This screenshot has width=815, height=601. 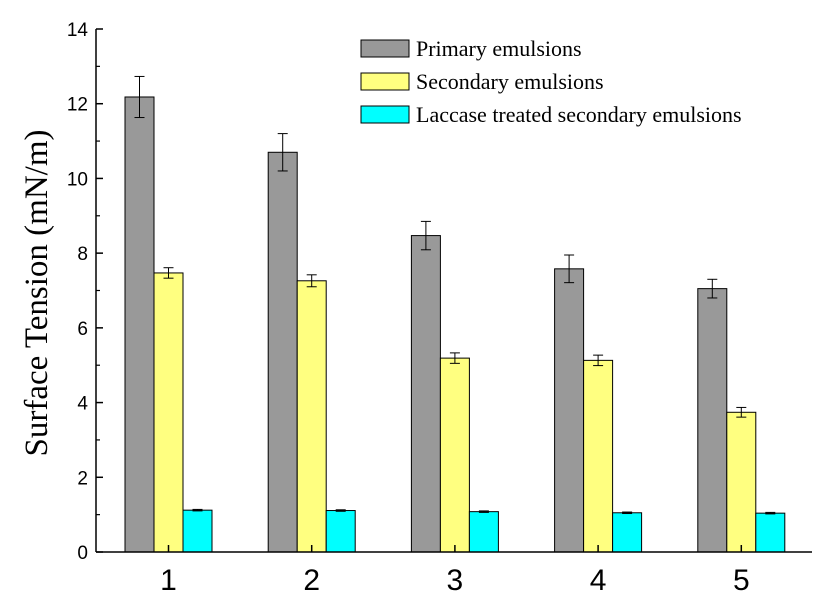 I want to click on legend-label: Primary emulsions, so click(x=499, y=48).